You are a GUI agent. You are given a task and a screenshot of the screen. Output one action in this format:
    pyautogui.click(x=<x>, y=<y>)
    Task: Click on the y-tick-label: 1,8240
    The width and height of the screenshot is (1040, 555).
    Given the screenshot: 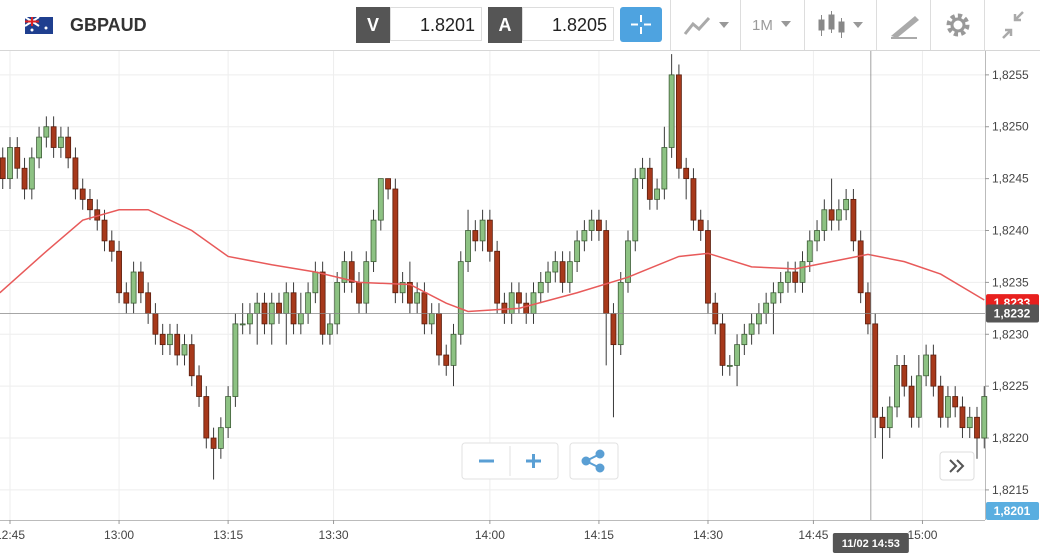 What is the action you would take?
    pyautogui.click(x=1010, y=231)
    